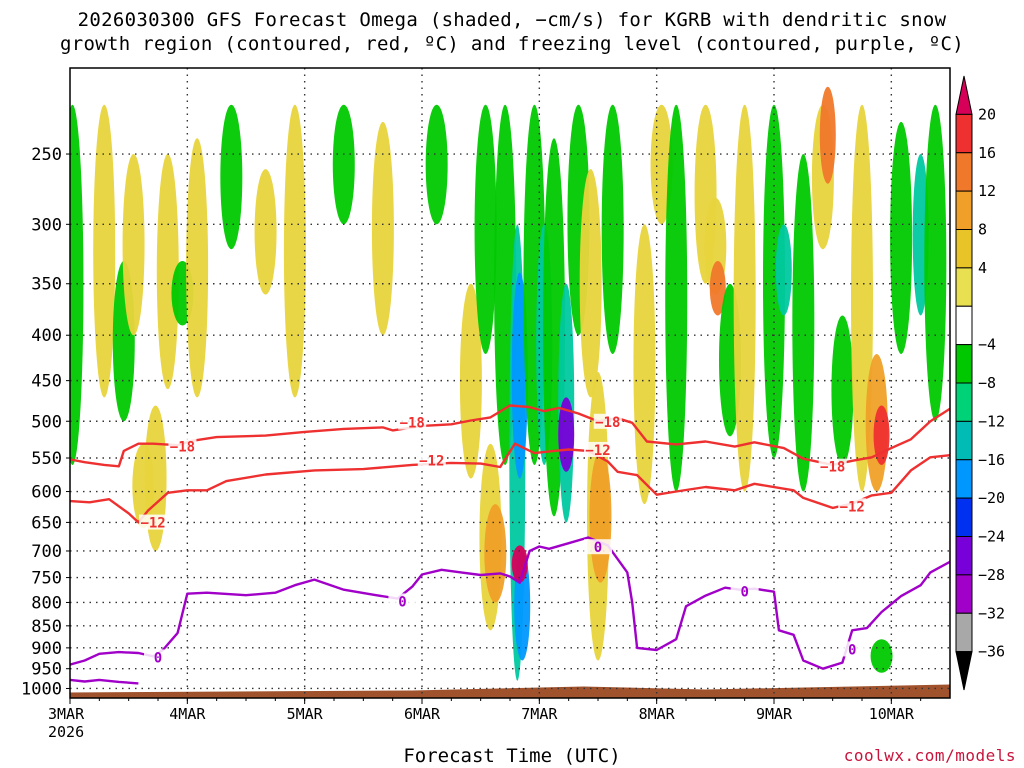 This screenshot has width=1024, height=768. I want to click on colorbar-label-2: 12, so click(987, 191).